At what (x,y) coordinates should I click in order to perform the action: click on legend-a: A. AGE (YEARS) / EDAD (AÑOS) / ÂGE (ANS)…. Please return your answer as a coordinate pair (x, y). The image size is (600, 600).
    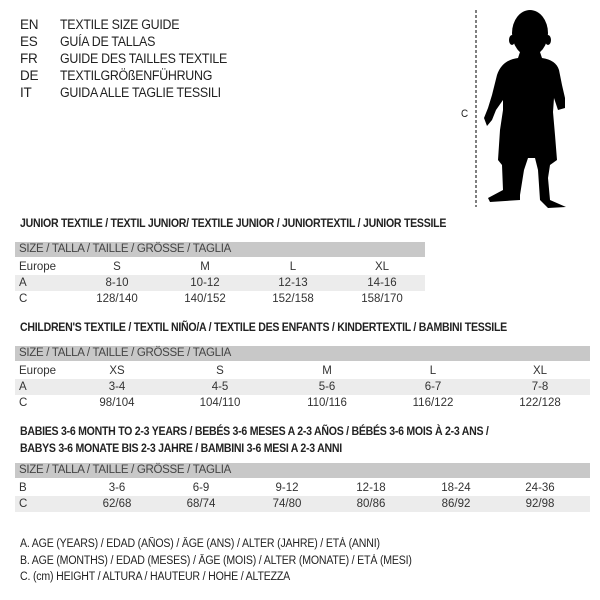
    Looking at the image, I should click on (200, 544).